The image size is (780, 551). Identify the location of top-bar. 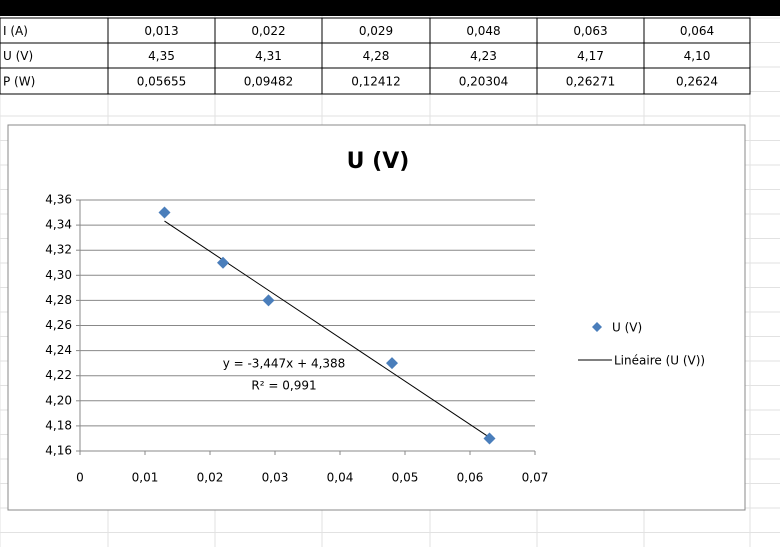
(390, 8).